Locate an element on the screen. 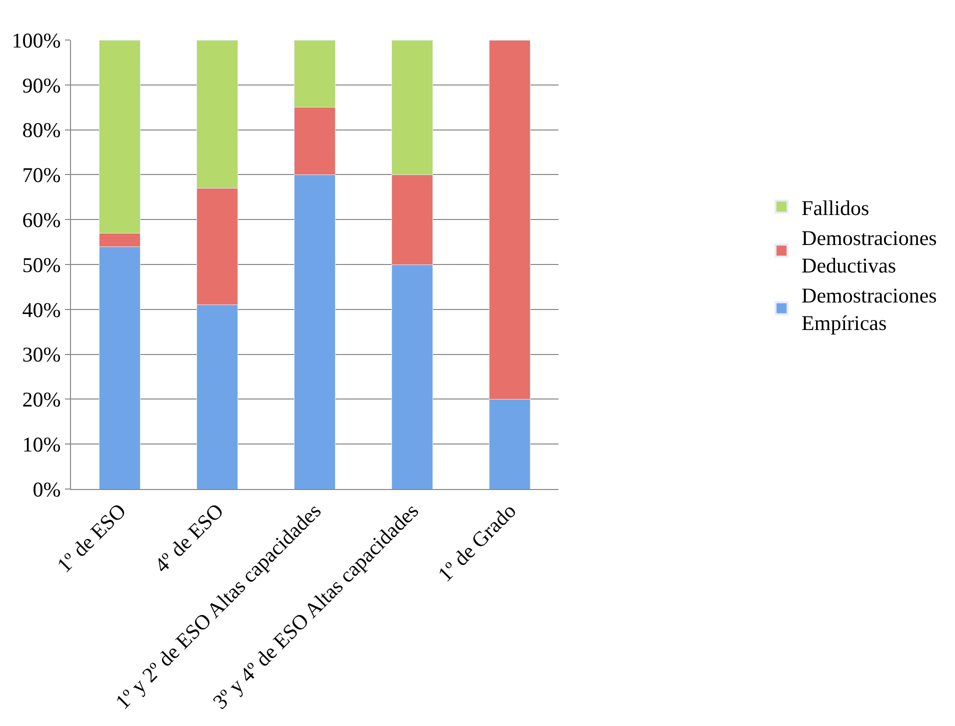 This screenshot has width=955, height=726. y-tick-label: 70% is located at coordinates (41, 175).